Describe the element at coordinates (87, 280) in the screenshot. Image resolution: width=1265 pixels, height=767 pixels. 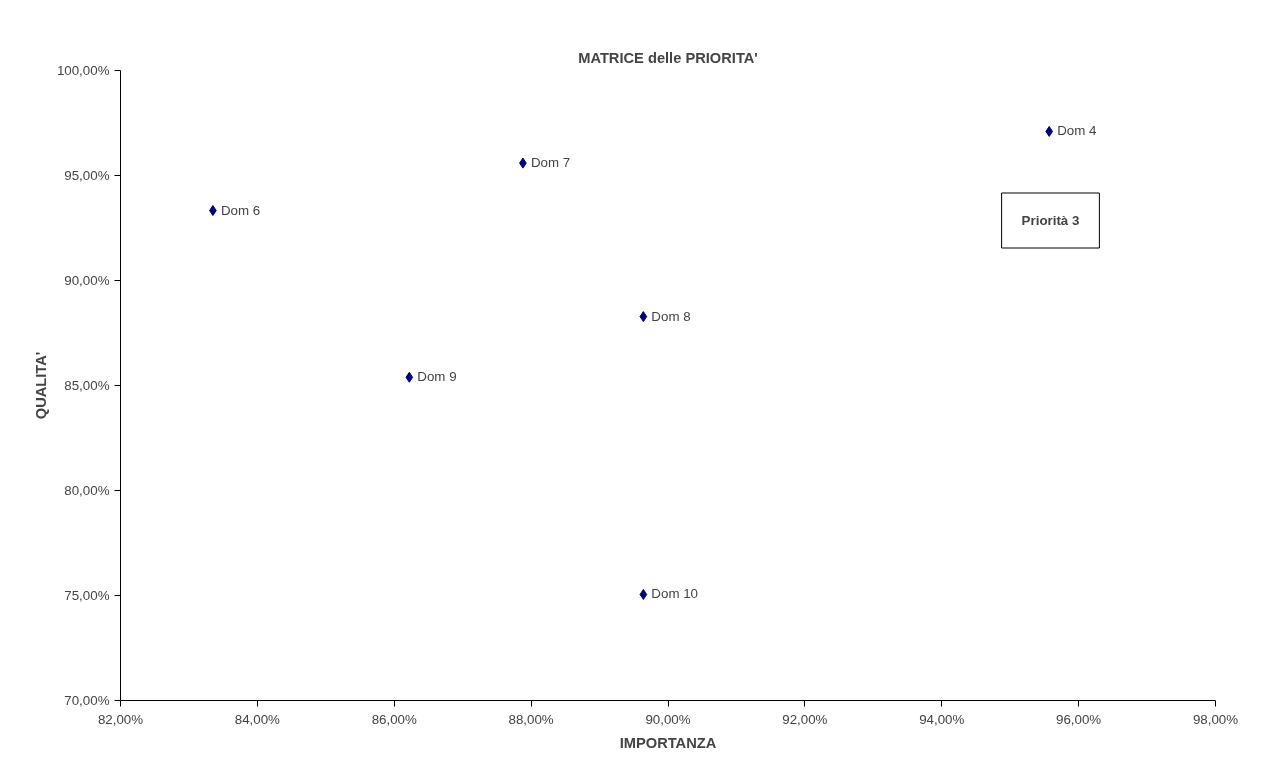
I see `y-tick-label: 90,00%` at that location.